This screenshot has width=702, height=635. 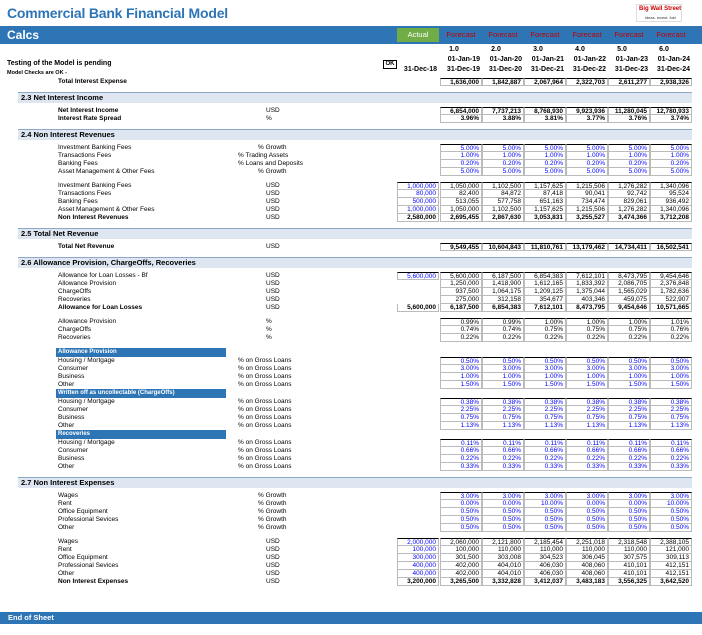 What do you see at coordinates (629, 202) in the screenshot?
I see `grid-cell: 829,061` at bounding box center [629, 202].